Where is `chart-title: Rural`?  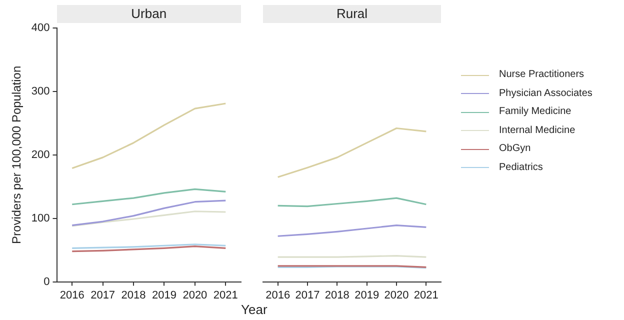 chart-title: Rural is located at coordinates (352, 14).